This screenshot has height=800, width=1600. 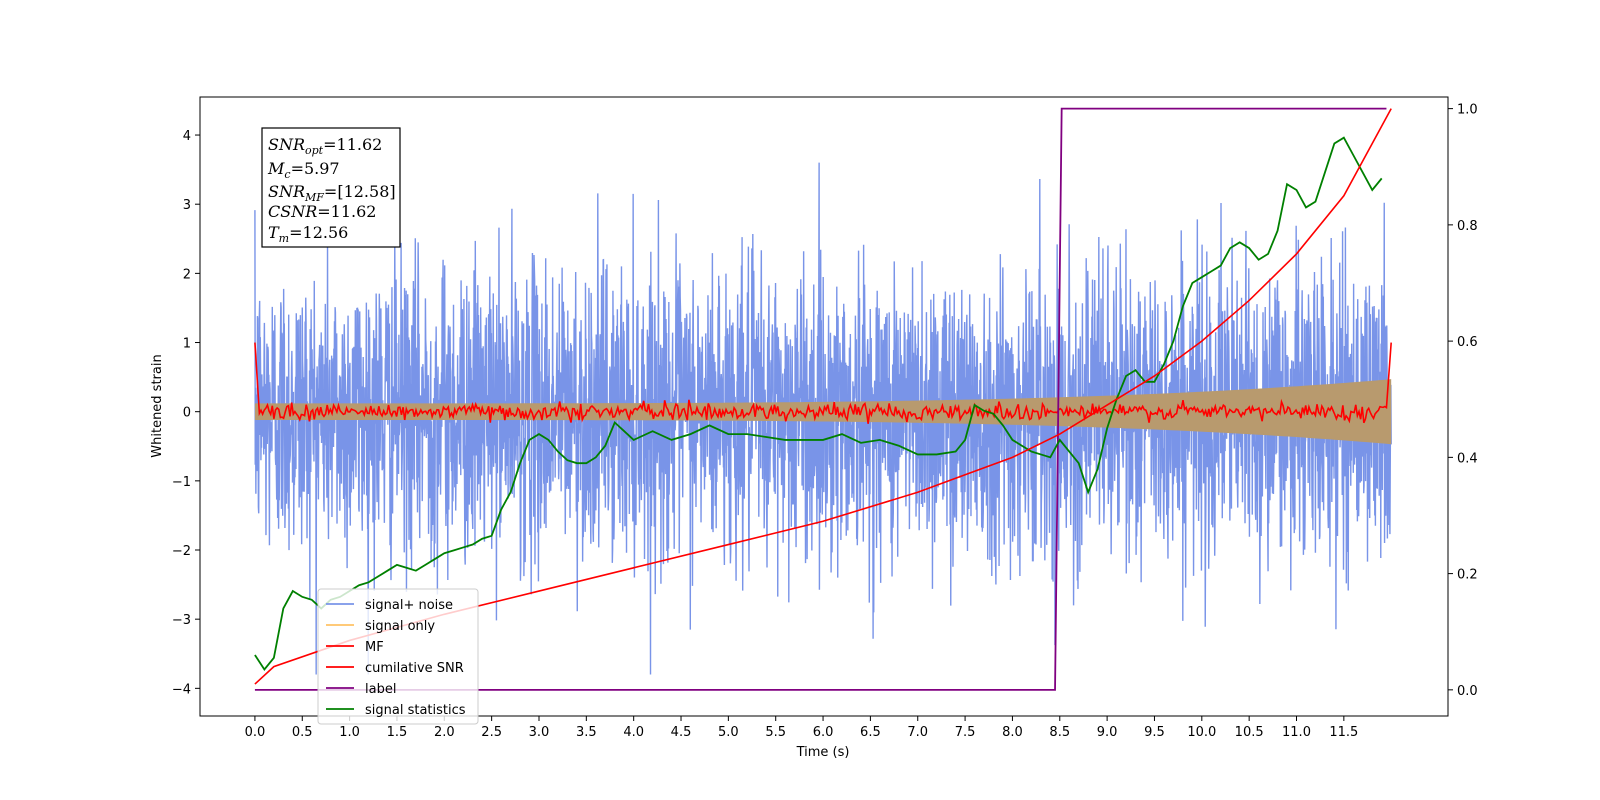 I want to click on x-axis-label: Time (s), so click(x=823, y=752).